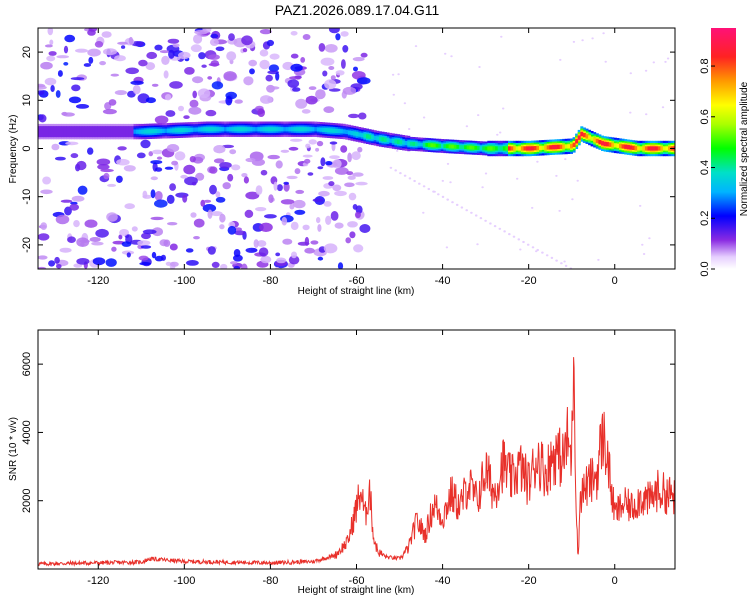  What do you see at coordinates (443, 281) in the screenshot?
I see `spectrogram-x-tick-label: -40` at bounding box center [443, 281].